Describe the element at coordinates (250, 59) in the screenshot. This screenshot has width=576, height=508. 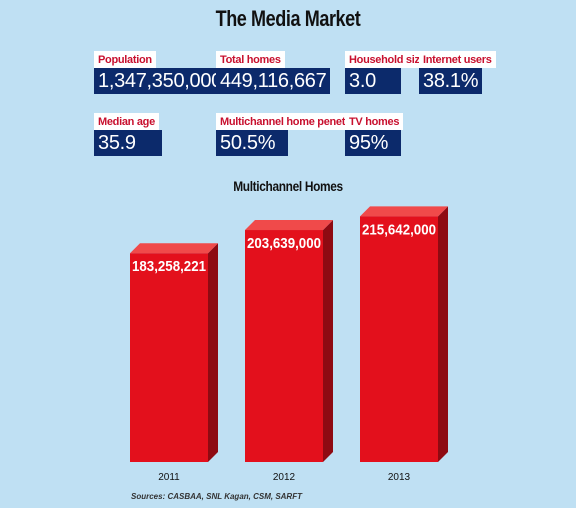
I see `stat-label: Total homes` at that location.